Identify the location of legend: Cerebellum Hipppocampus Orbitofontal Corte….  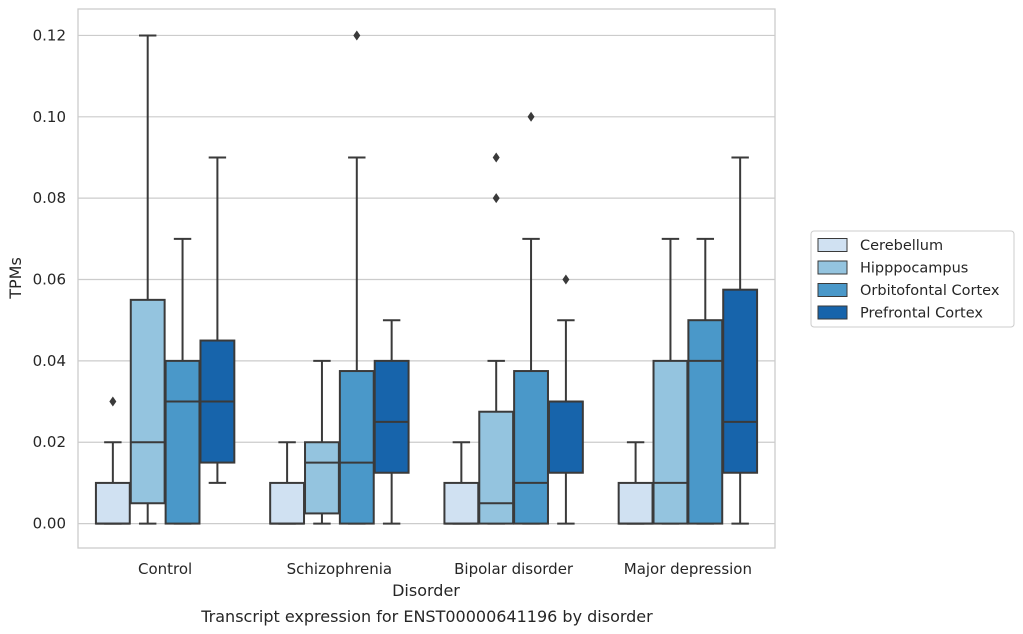
(912, 279).